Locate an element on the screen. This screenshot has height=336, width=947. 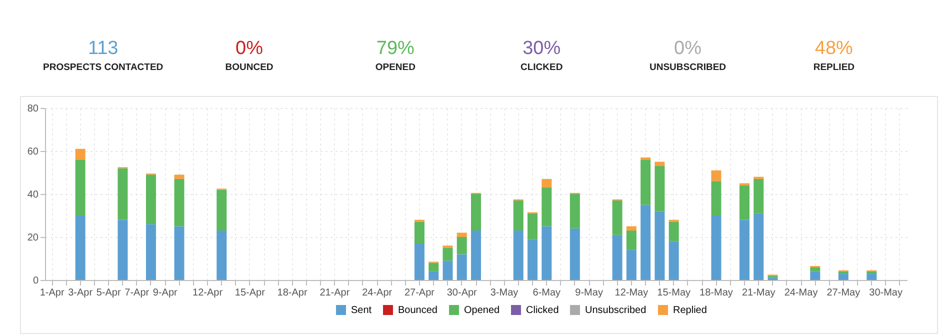
x-tick-label: 21-May is located at coordinates (759, 293).